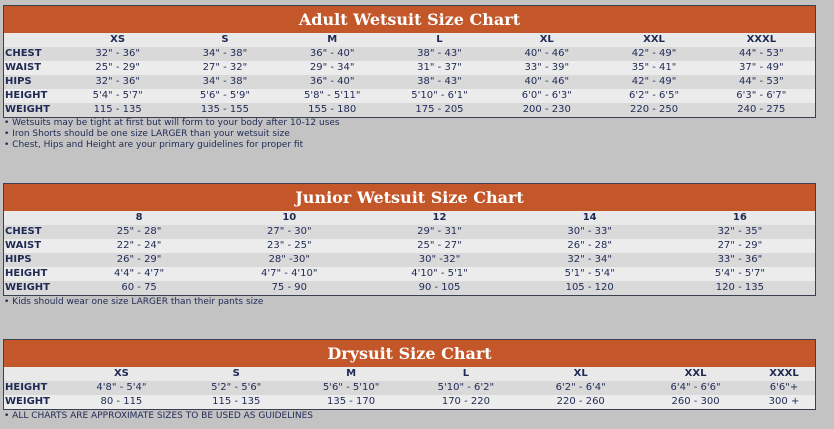  What do you see at coordinates (139, 232) in the screenshot?
I see `table-cell: 25" - 28"` at bounding box center [139, 232].